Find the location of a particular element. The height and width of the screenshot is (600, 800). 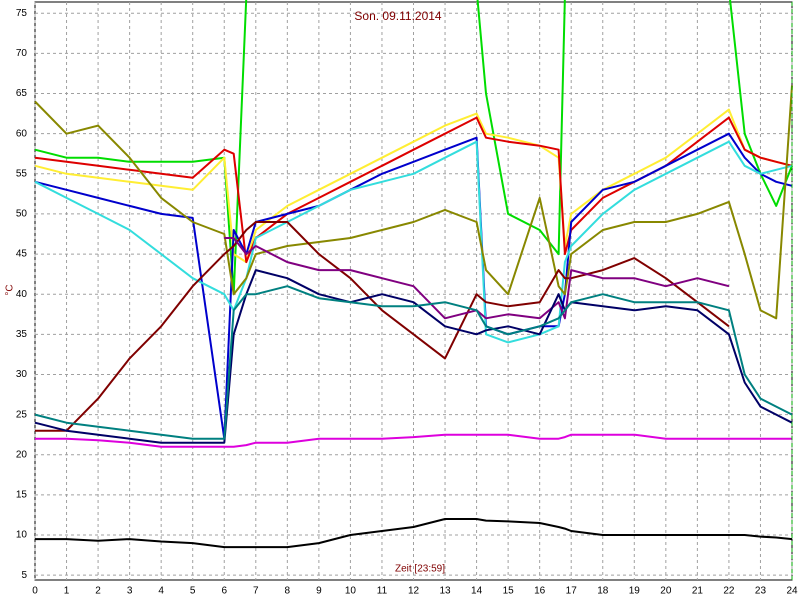

y-tick-label: 5 is located at coordinates (24, 575).